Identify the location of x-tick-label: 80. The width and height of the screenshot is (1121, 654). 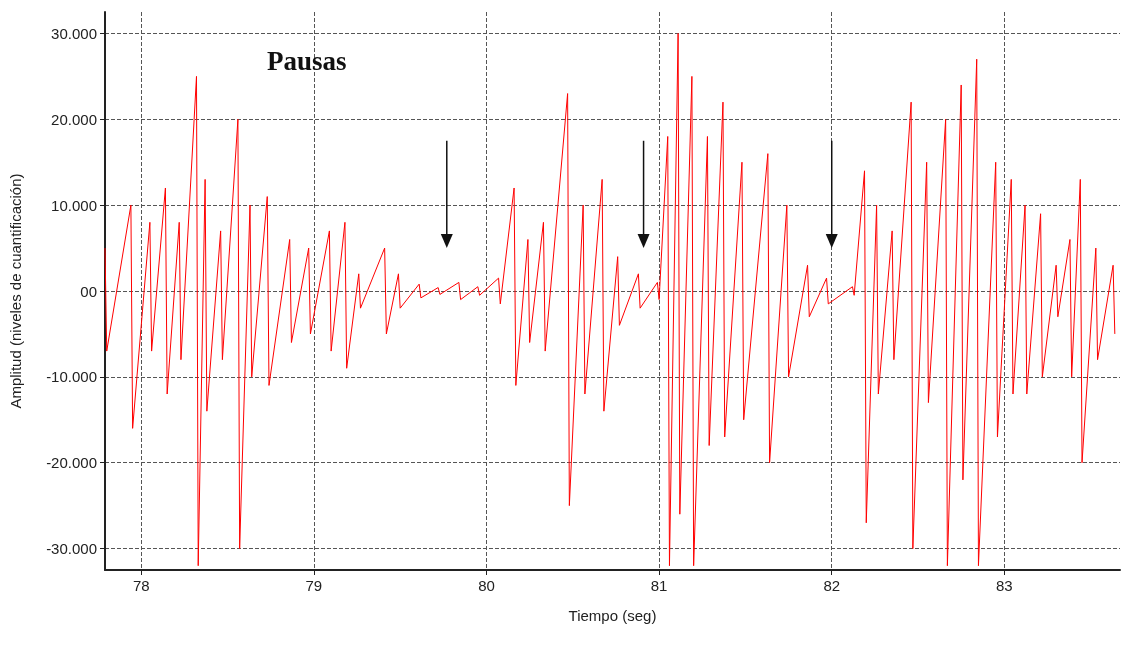
(486, 585).